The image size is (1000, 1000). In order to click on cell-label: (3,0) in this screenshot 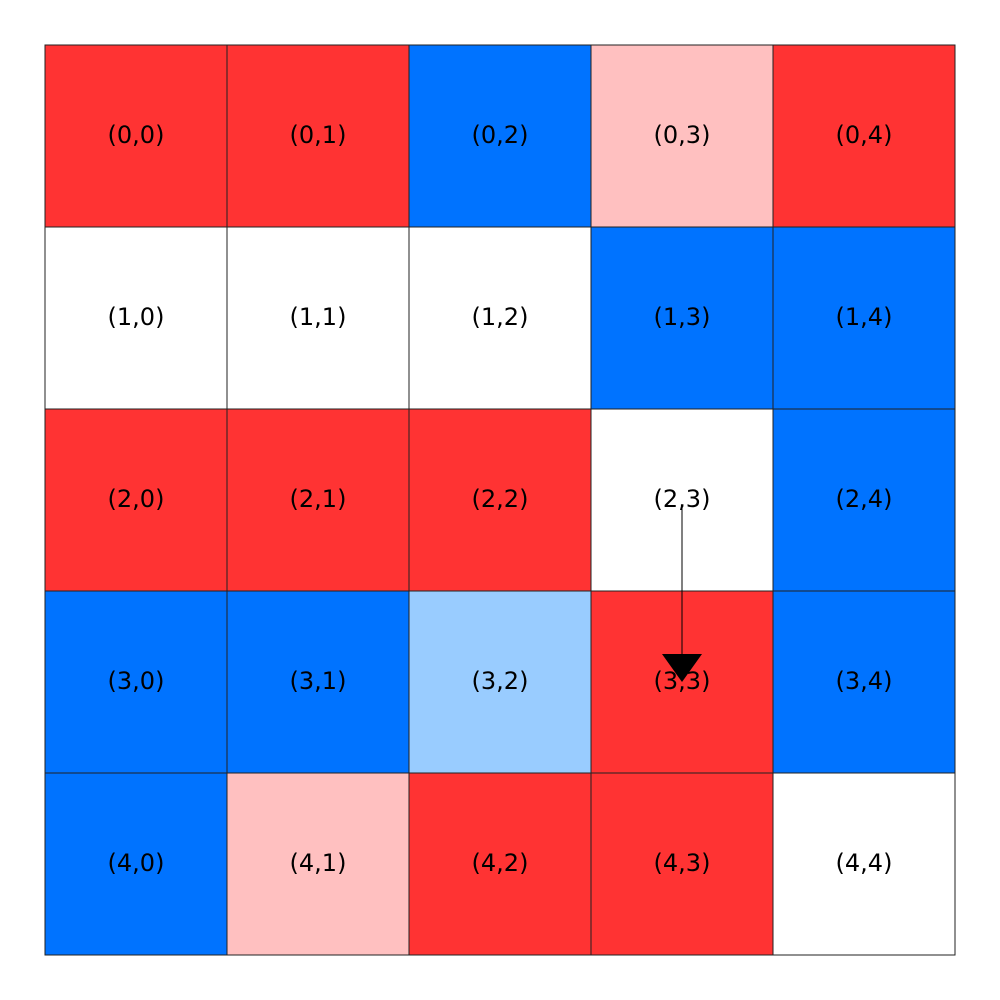, I will do `click(136, 681)`.